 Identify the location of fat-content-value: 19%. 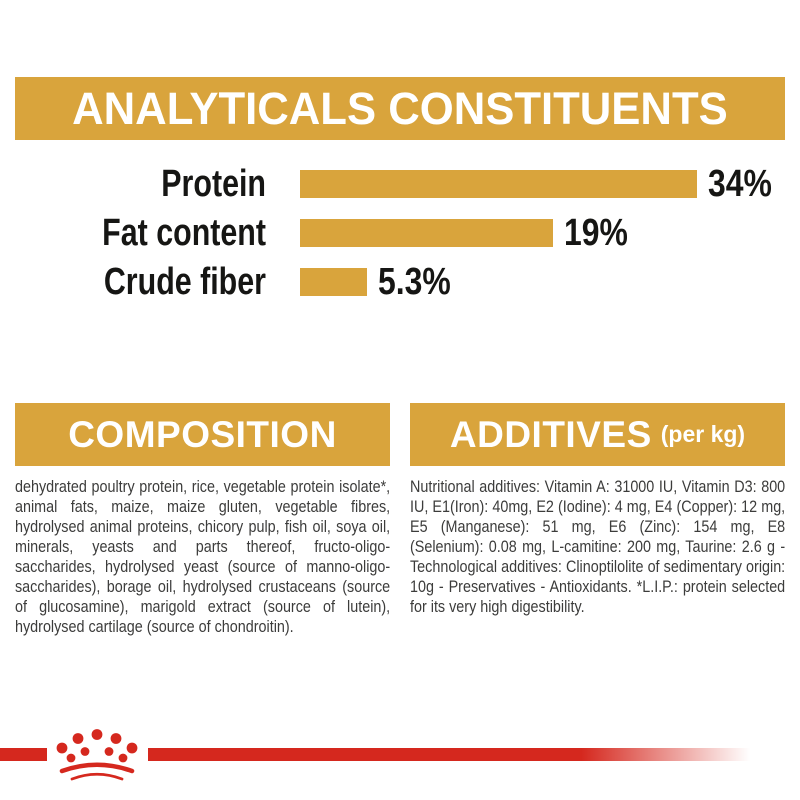
(596, 232).